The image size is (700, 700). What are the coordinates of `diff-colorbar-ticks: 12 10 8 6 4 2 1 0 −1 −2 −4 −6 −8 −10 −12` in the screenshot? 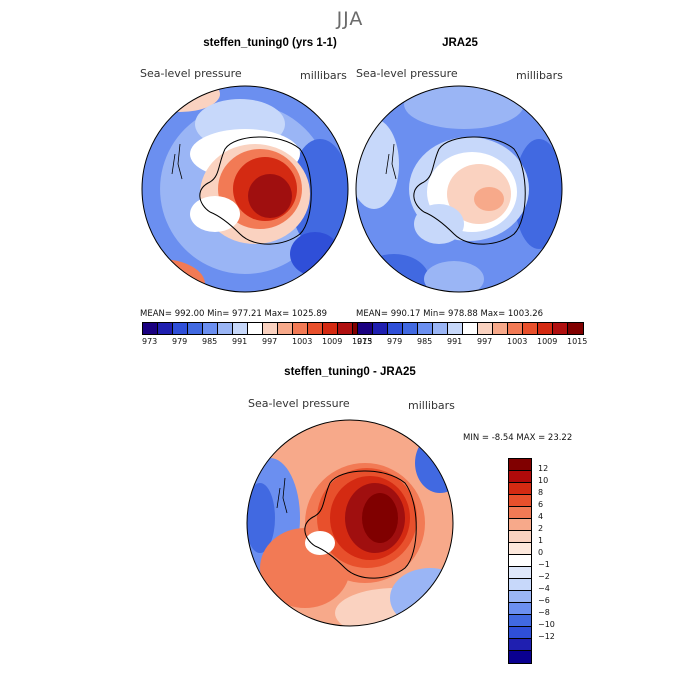 It's located at (546, 553).